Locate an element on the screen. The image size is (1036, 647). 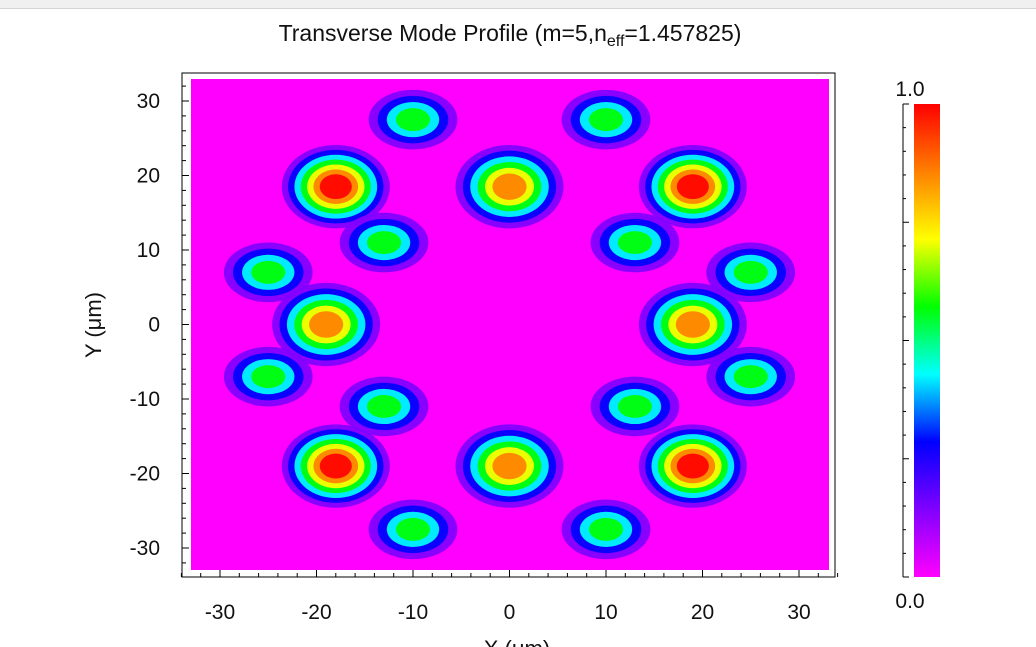
window-top-edge is located at coordinates (518, 4).